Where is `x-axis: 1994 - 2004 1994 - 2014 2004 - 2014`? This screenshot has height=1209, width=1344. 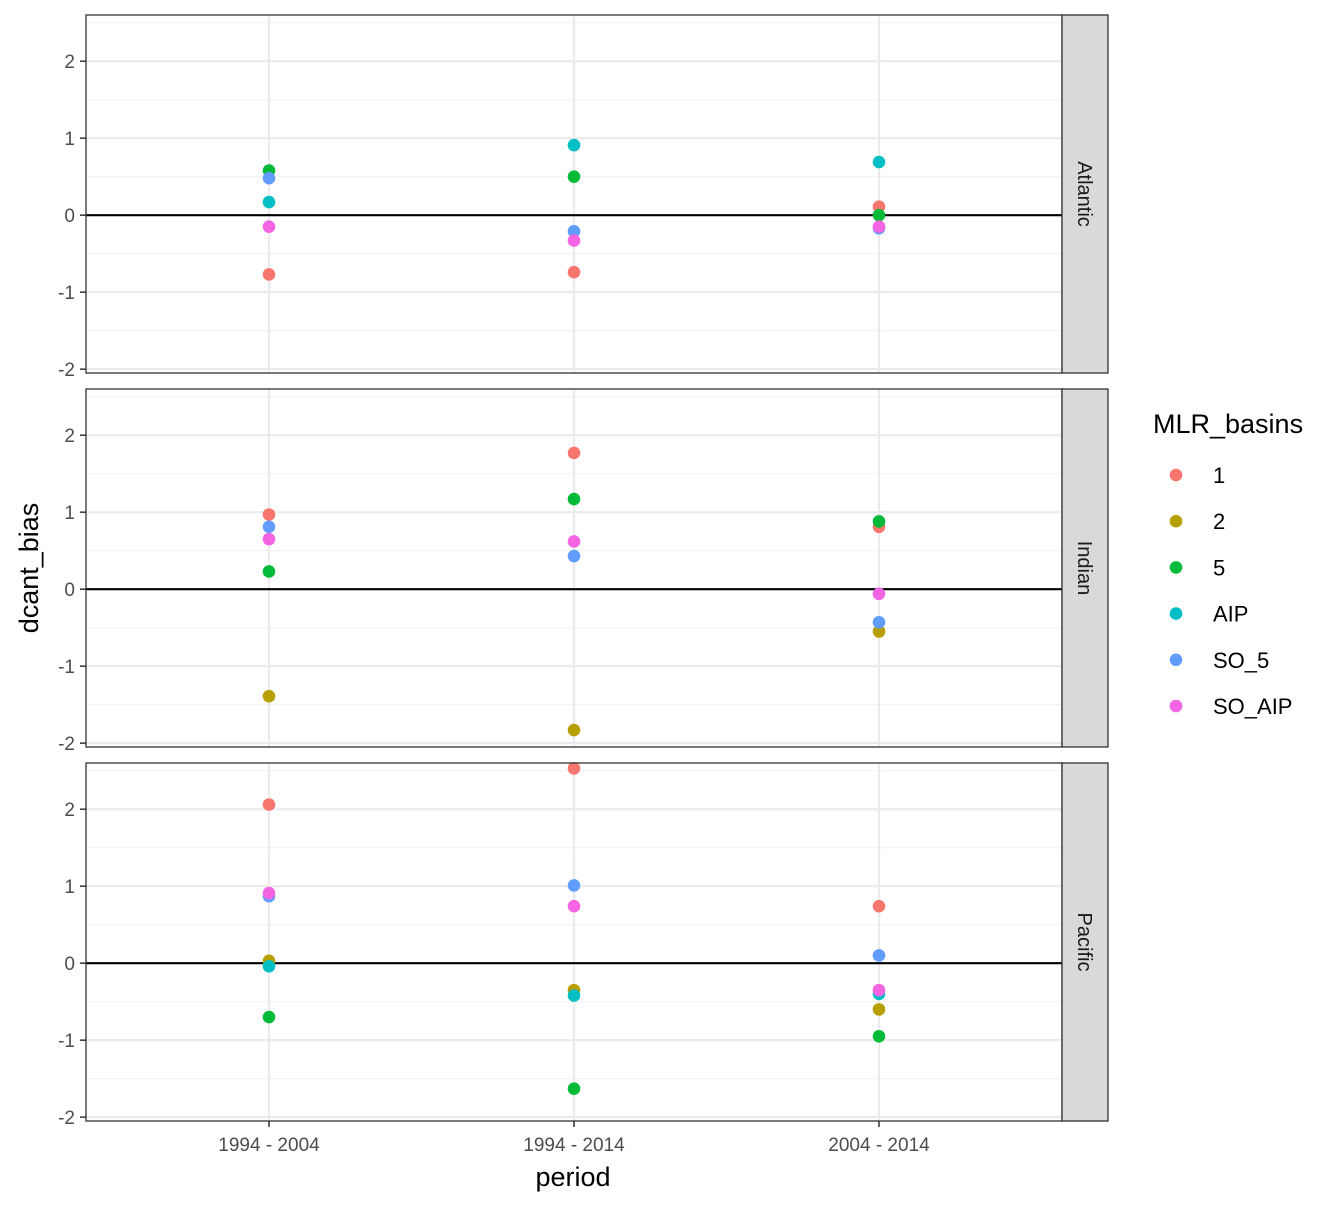 x-axis: 1994 - 2004 1994 - 2014 2004 - 2014 is located at coordinates (574, 1138).